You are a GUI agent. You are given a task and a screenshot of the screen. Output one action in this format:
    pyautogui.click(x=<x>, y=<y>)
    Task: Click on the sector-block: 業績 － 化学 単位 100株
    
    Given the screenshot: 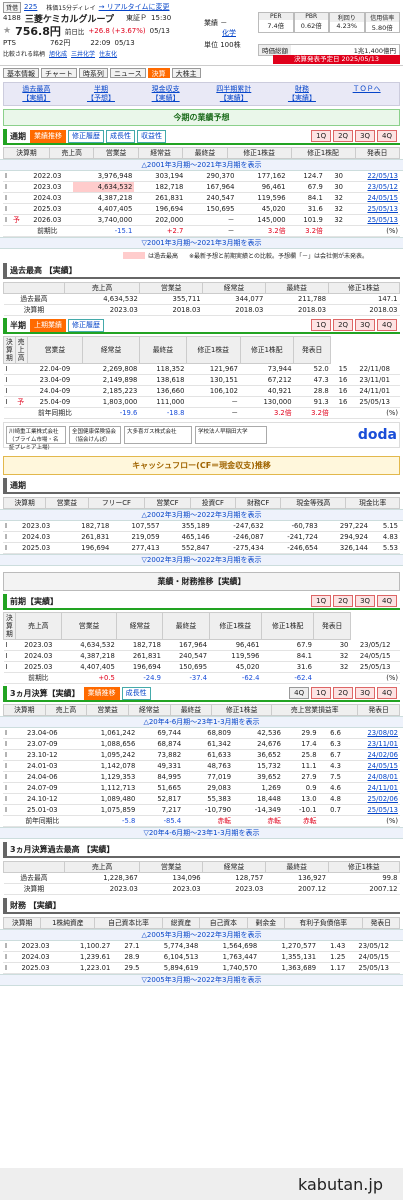 What is the action you would take?
    pyautogui.click(x=222, y=34)
    